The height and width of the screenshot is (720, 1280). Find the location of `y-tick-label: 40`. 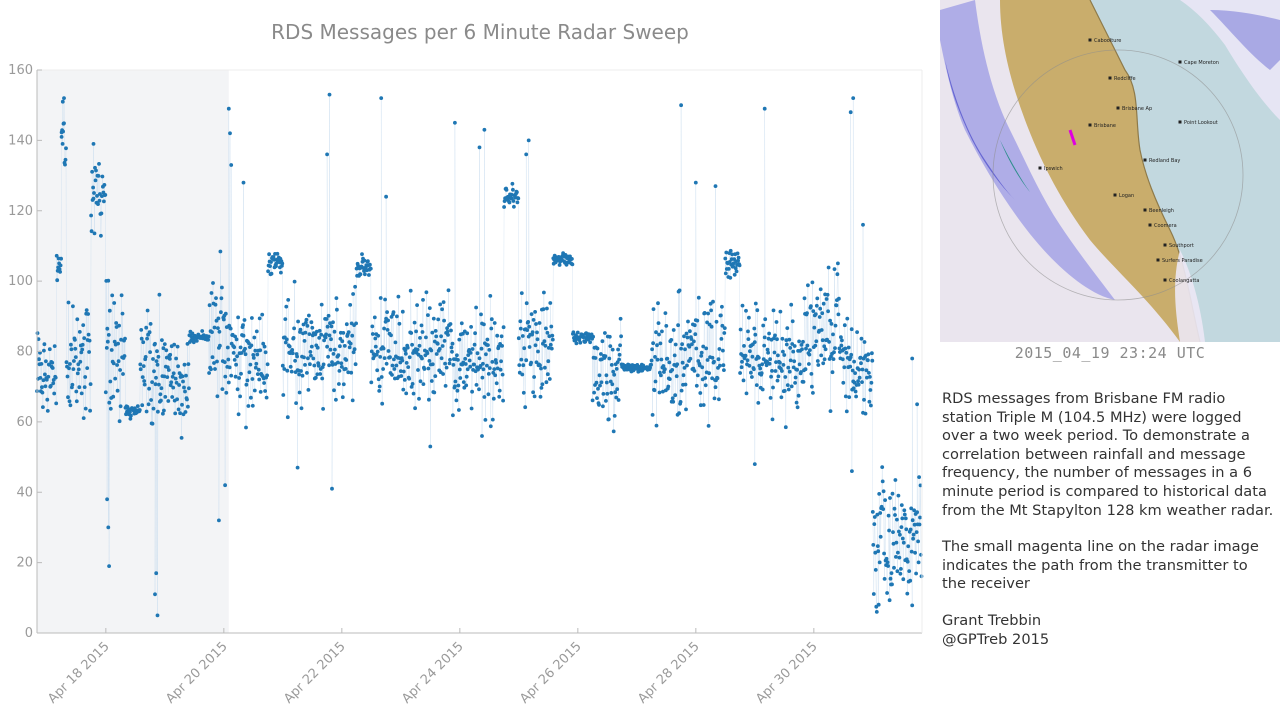

y-tick-label: 40 is located at coordinates (24, 492).